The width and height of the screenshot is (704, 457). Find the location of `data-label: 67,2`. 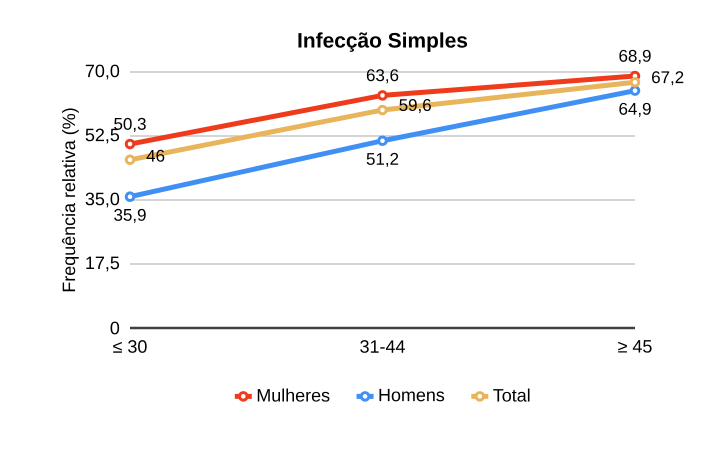

data-label: 67,2 is located at coordinates (668, 78).